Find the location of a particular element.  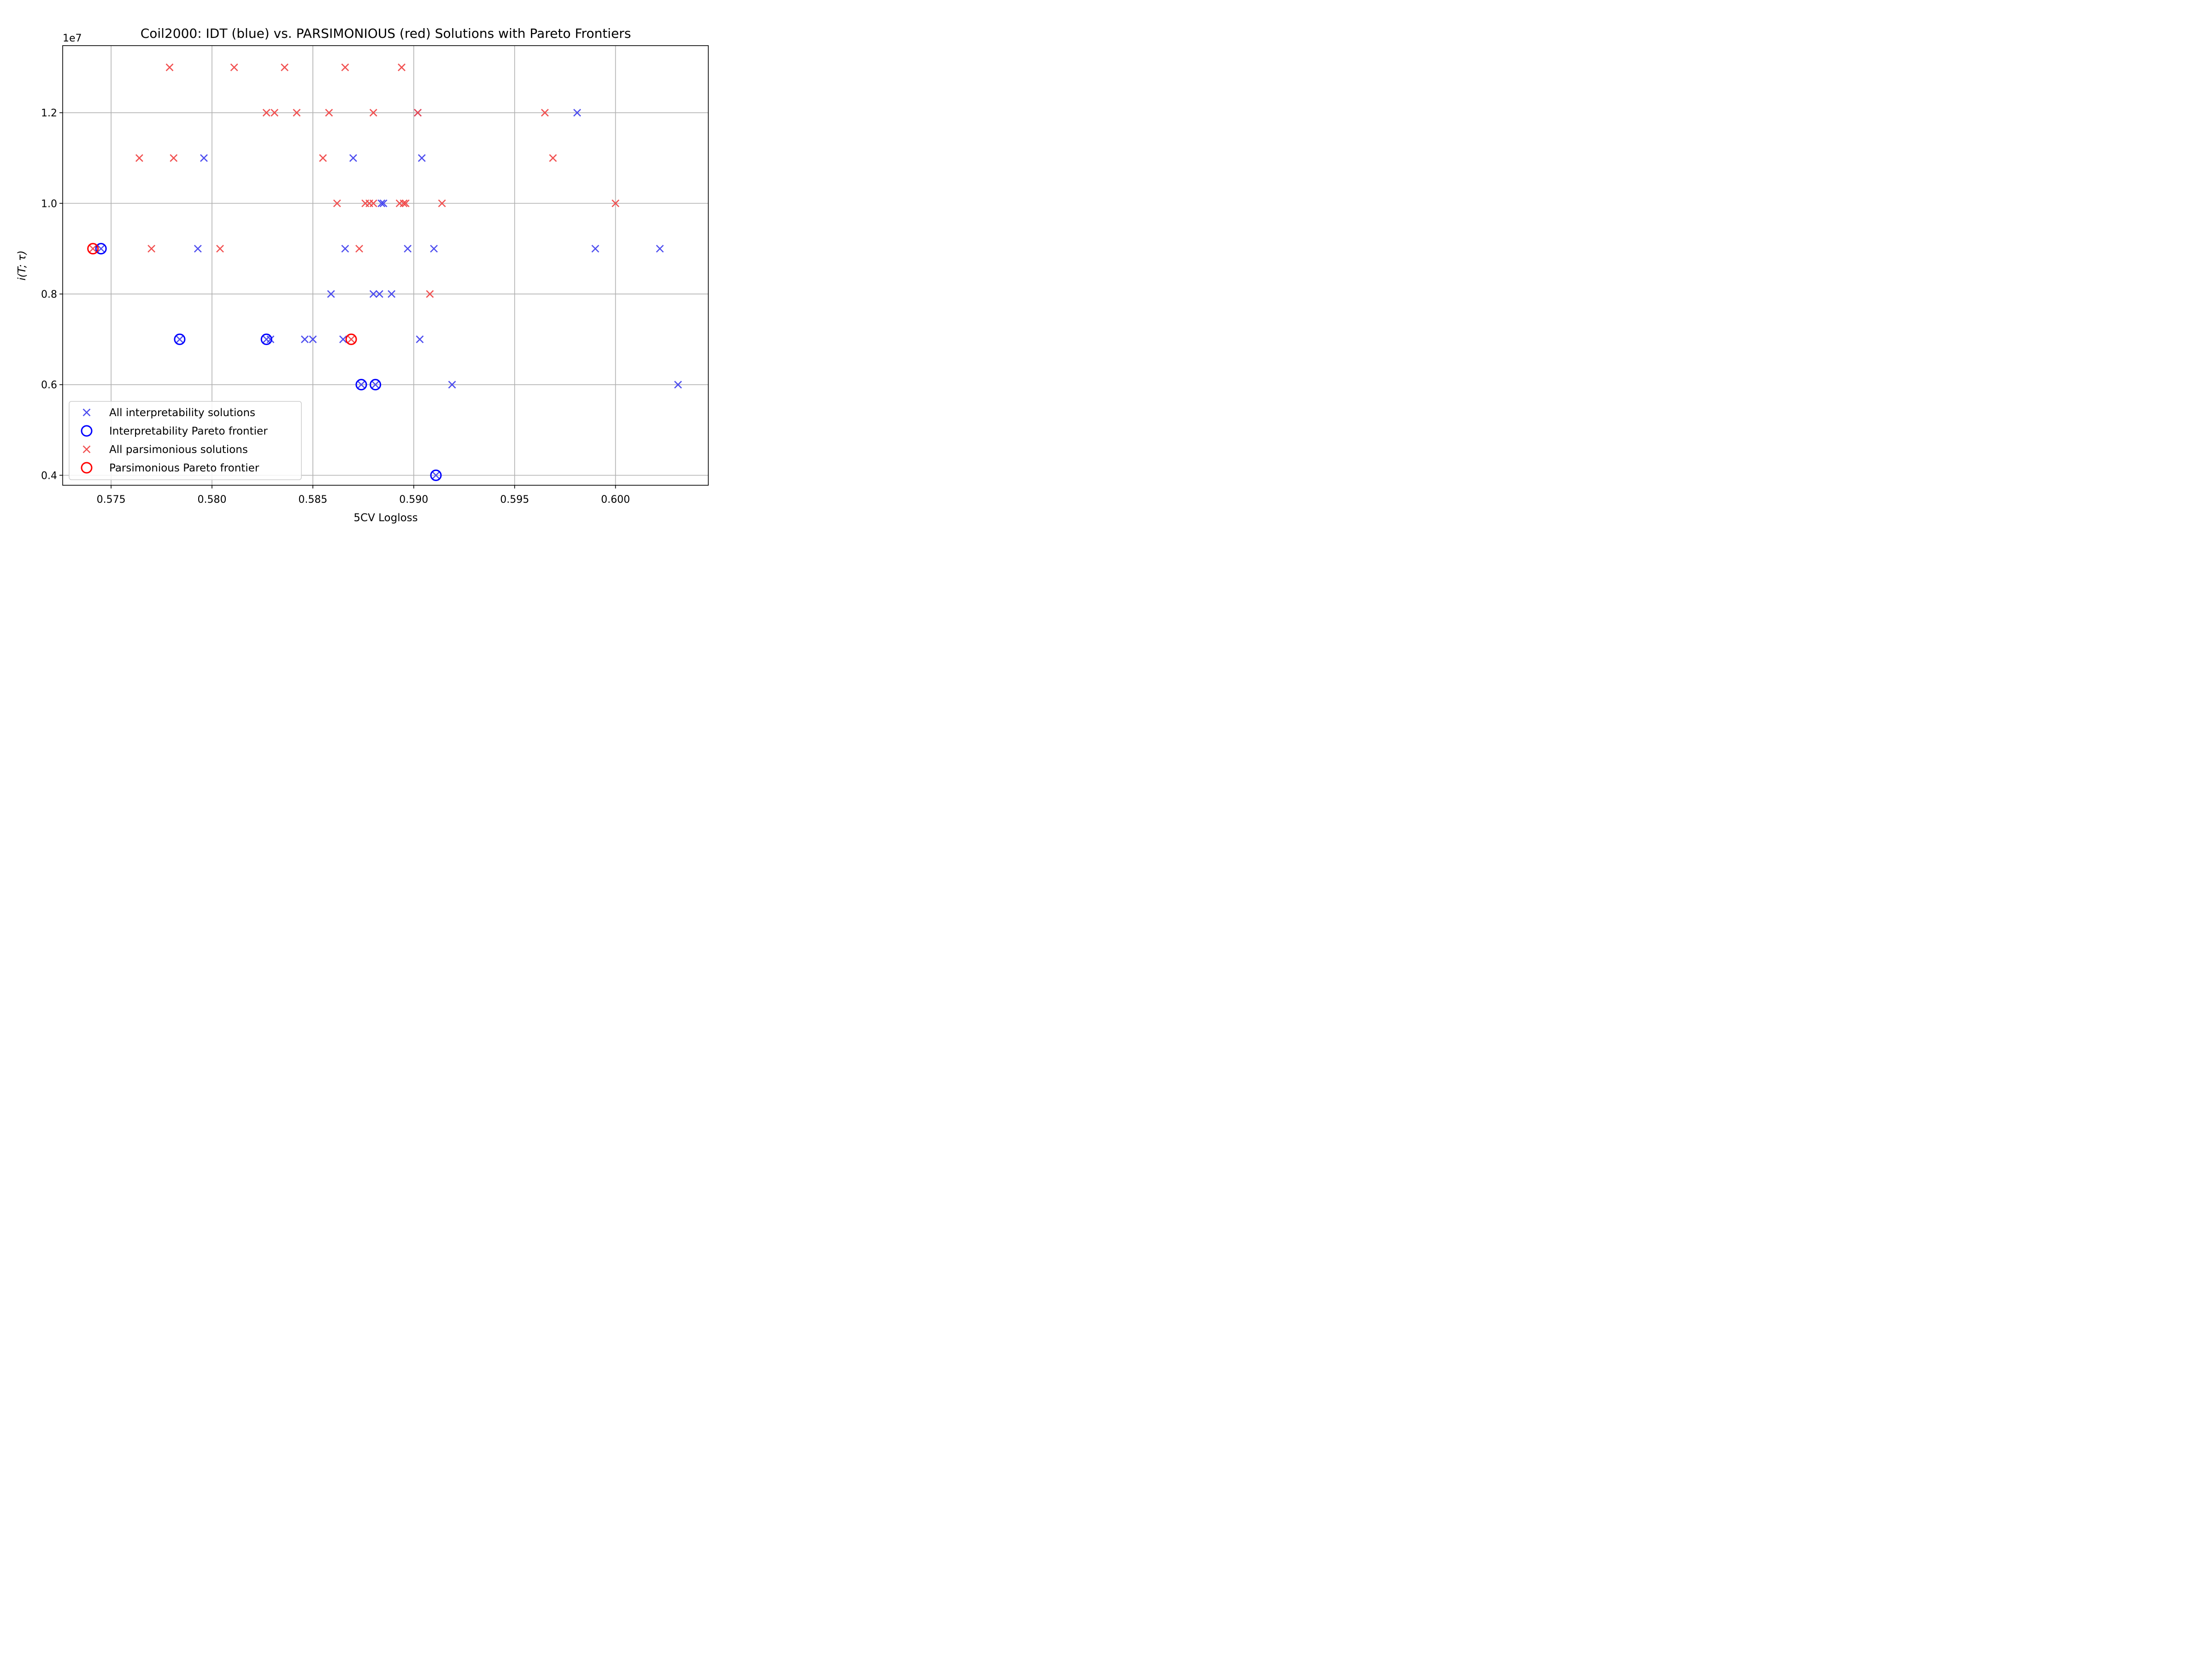

legend-box is located at coordinates (185, 440).